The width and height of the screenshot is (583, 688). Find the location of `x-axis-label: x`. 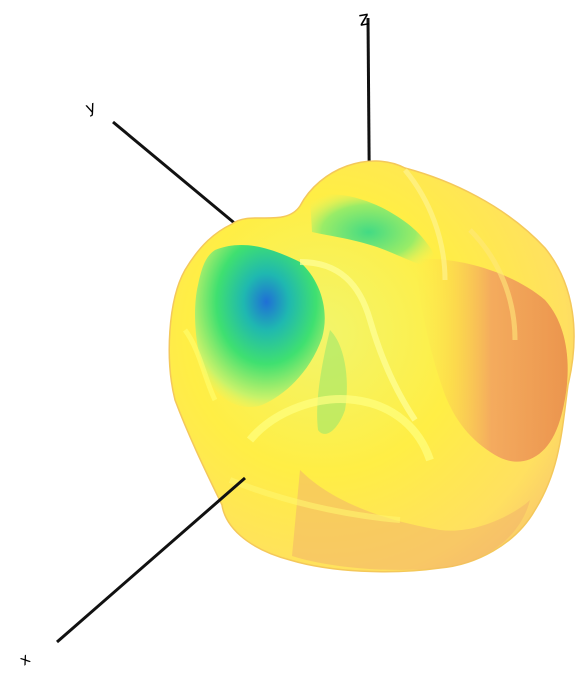

x-axis-label: x is located at coordinates (25, 659).